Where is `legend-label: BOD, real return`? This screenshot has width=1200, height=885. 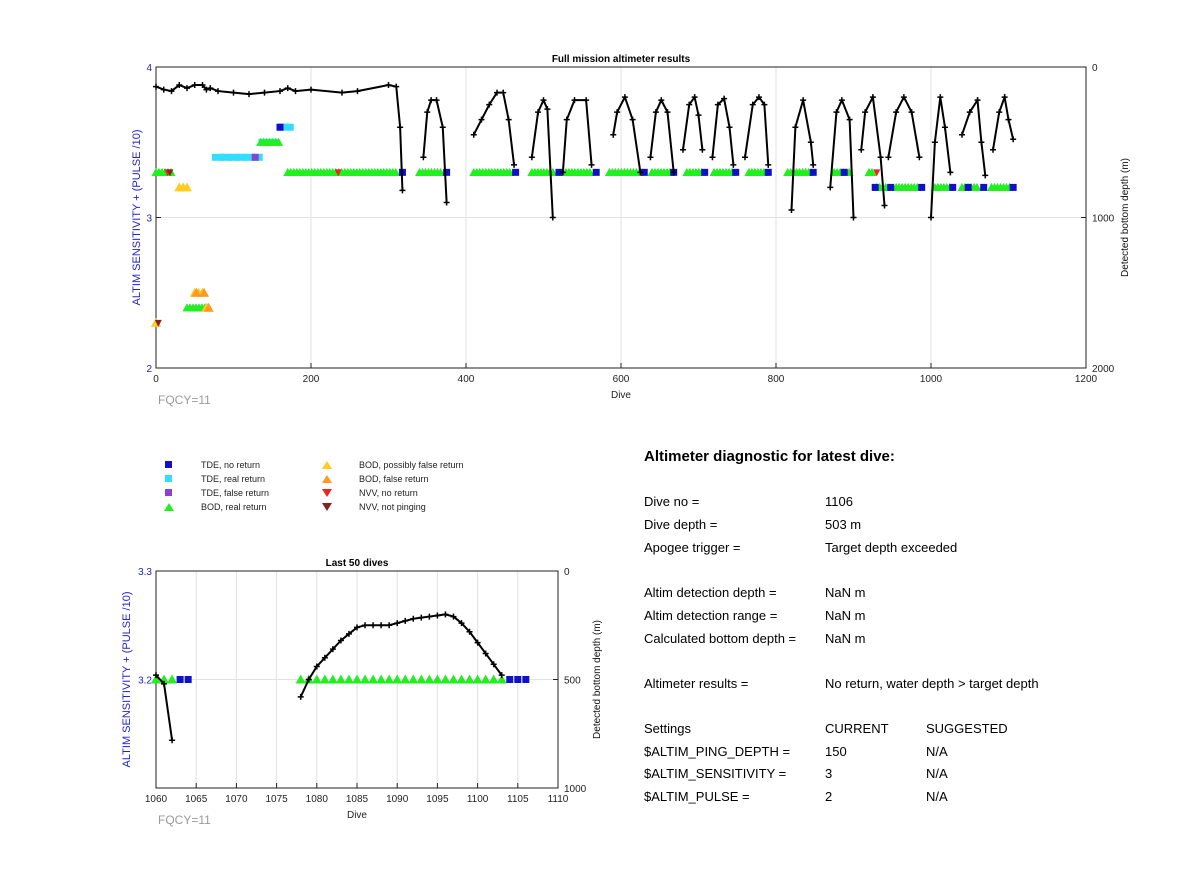
legend-label: BOD, real return is located at coordinates (234, 507).